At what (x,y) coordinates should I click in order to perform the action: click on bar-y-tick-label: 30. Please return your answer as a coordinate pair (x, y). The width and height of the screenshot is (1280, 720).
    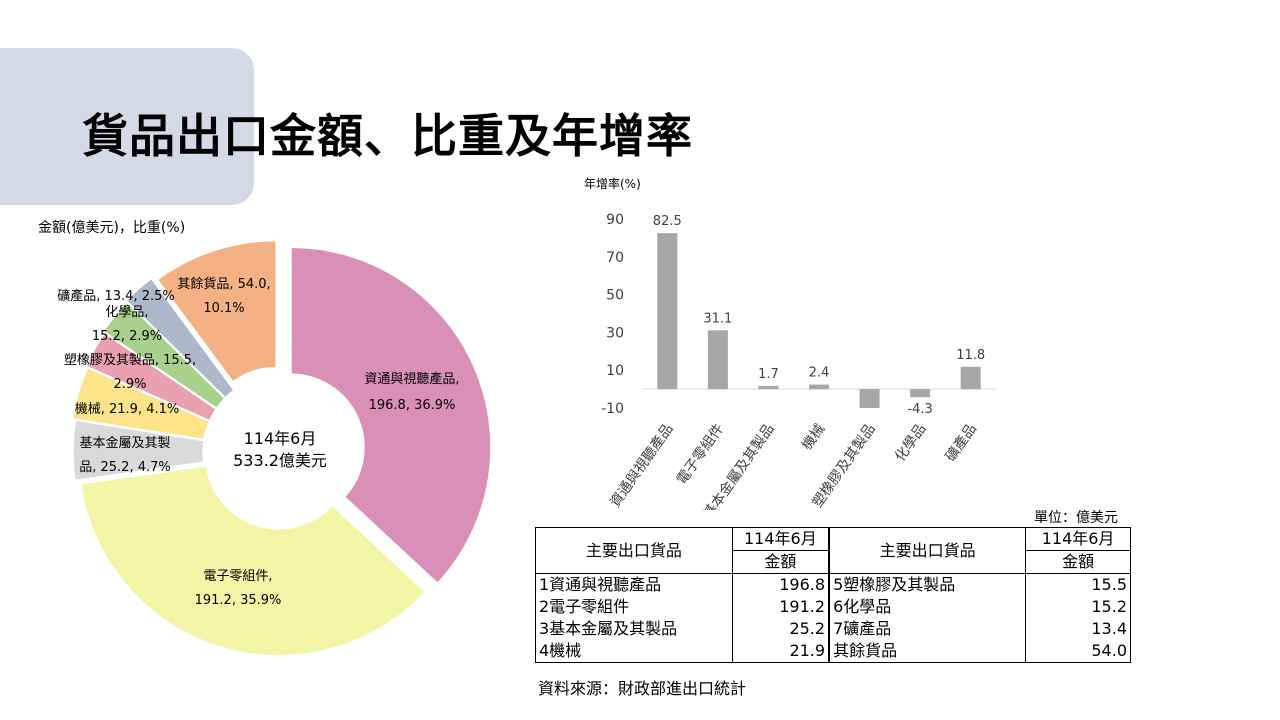
    Looking at the image, I should click on (615, 333).